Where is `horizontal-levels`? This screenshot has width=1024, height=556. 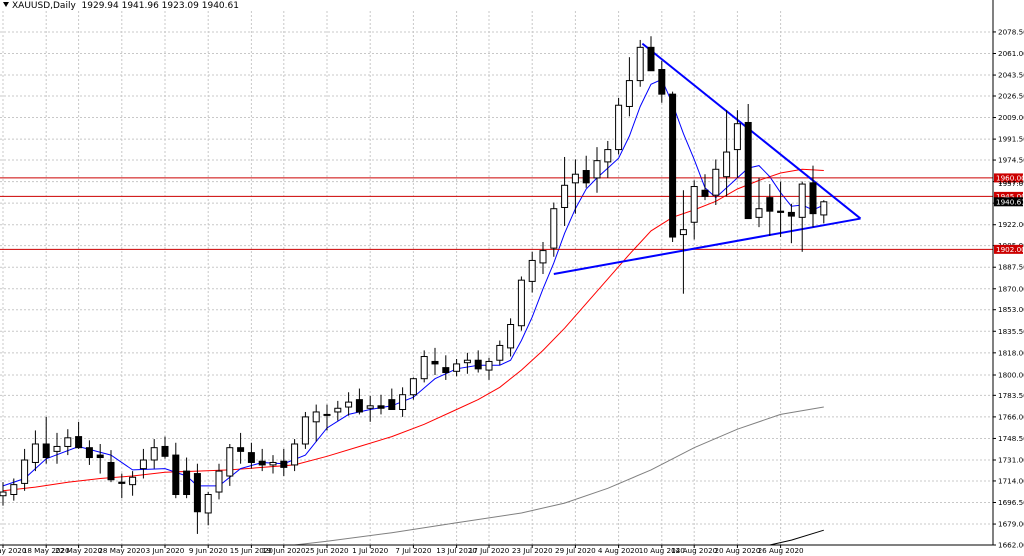
horizontal-levels is located at coordinates (496, 213).